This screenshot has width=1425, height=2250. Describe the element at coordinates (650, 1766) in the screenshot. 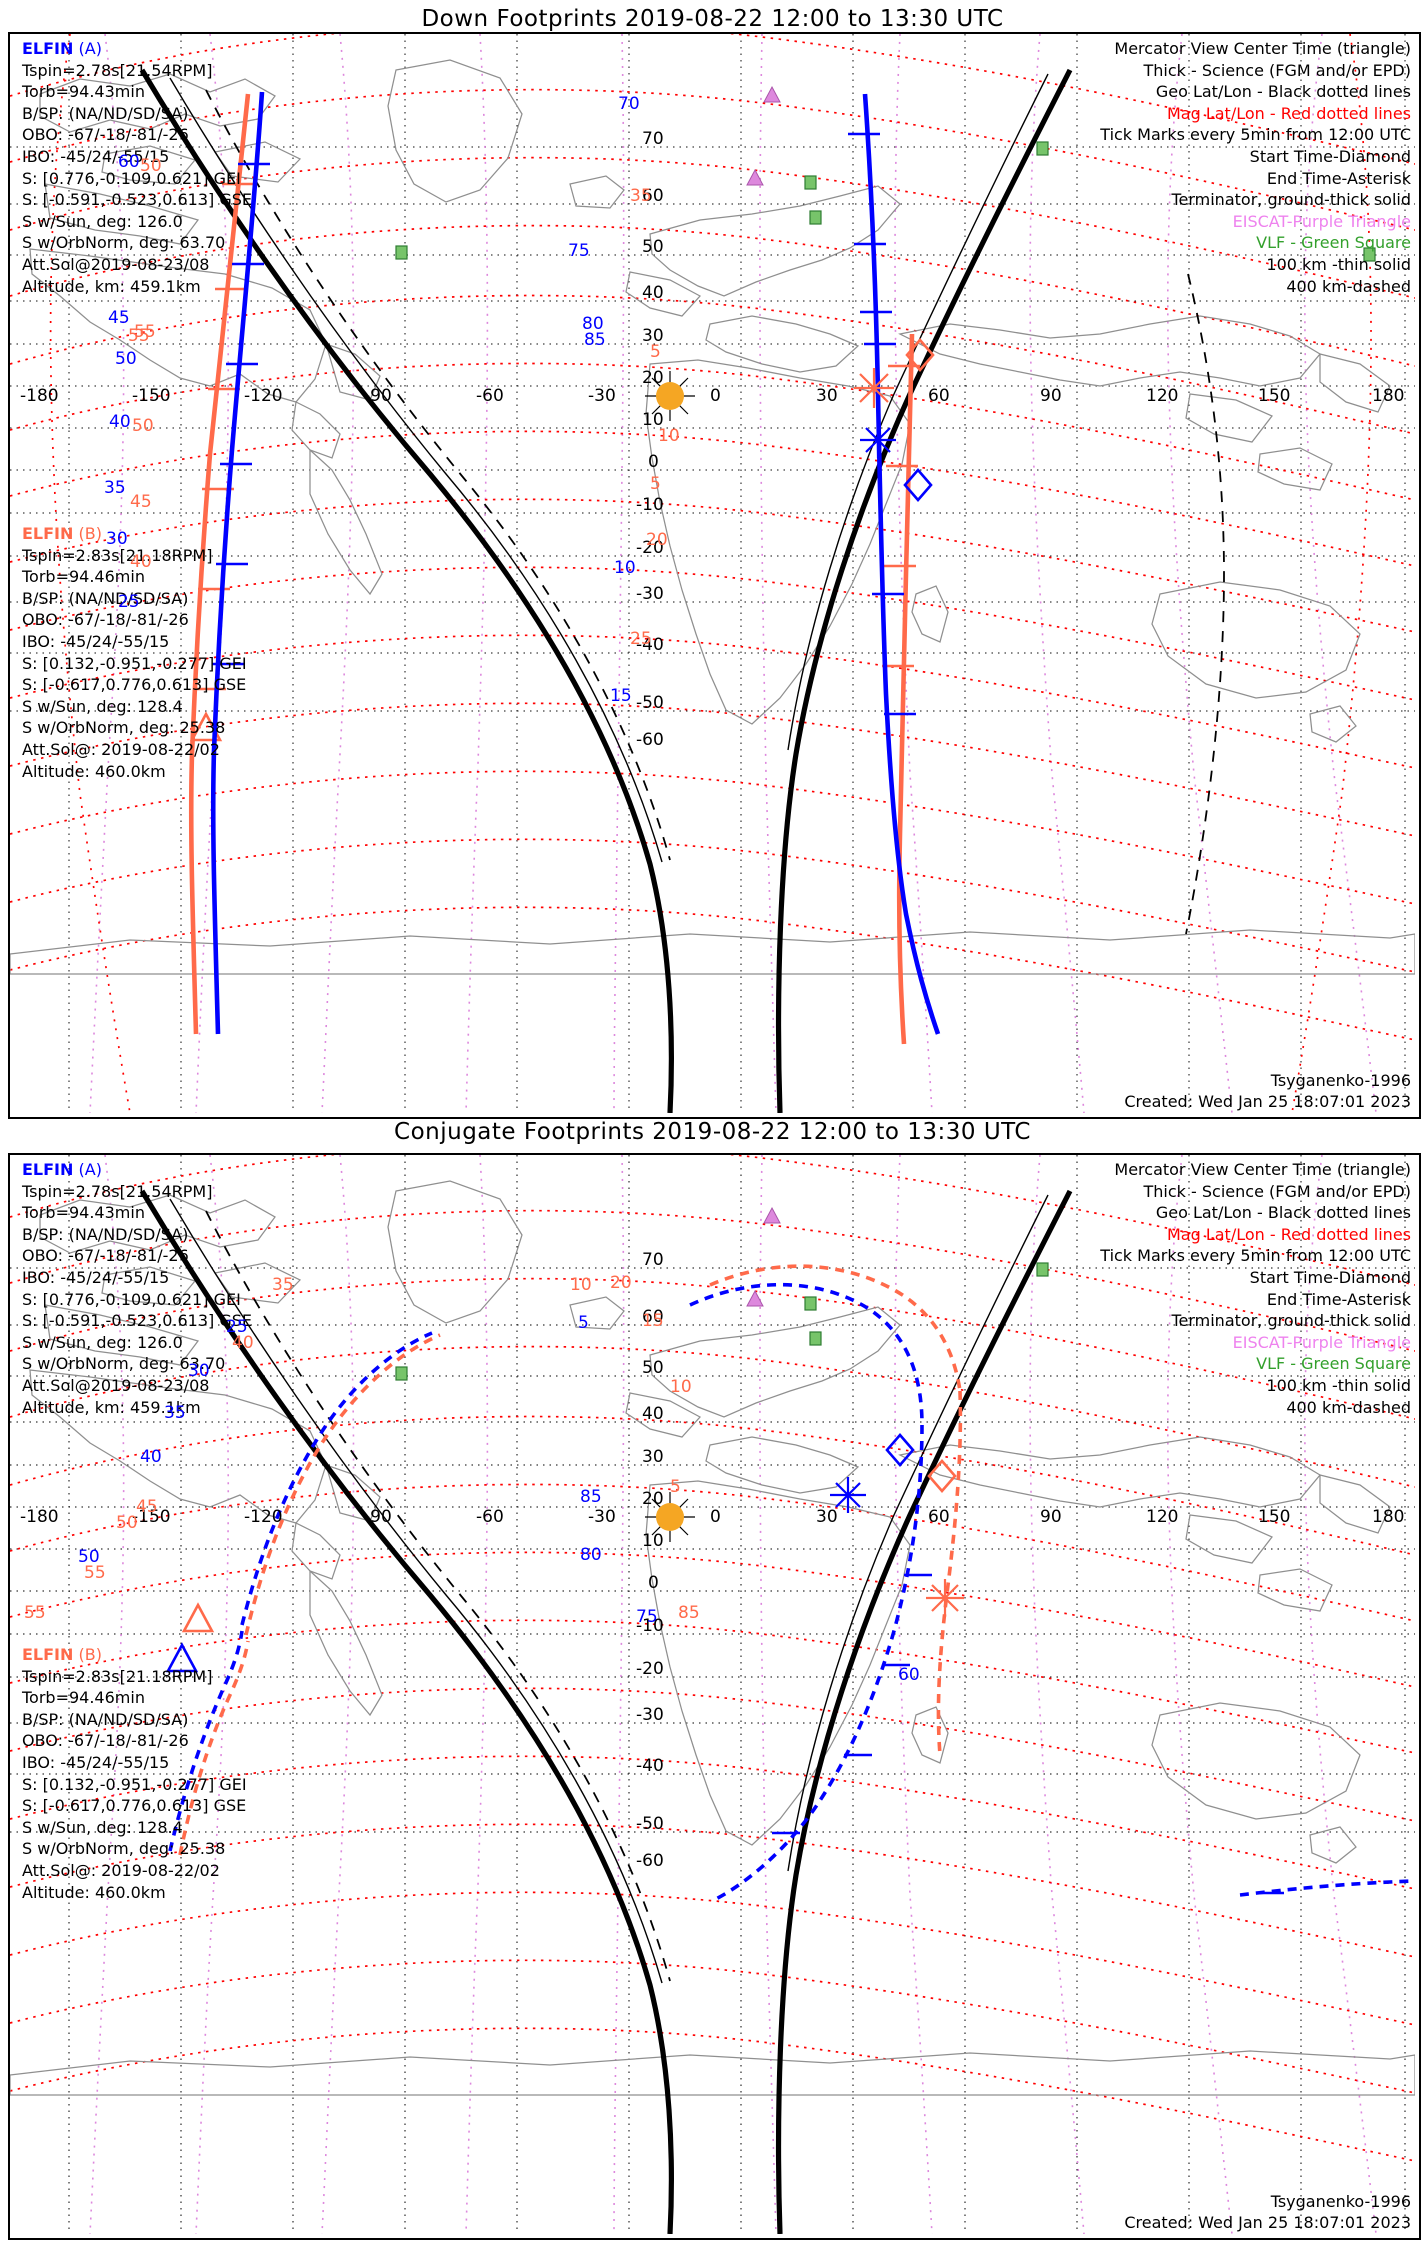

I see `lat-label: -40` at that location.